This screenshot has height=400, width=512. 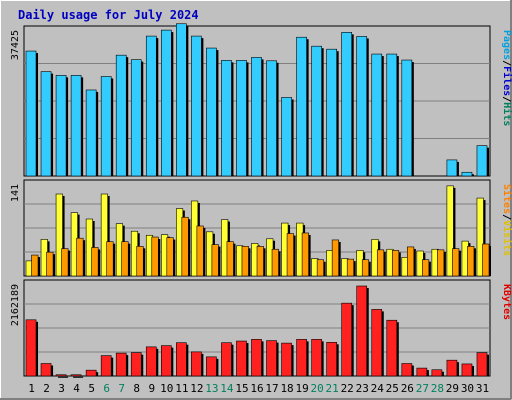 What do you see at coordinates (151, 388) in the screenshot?
I see `x-tick-label: 9` at bounding box center [151, 388].